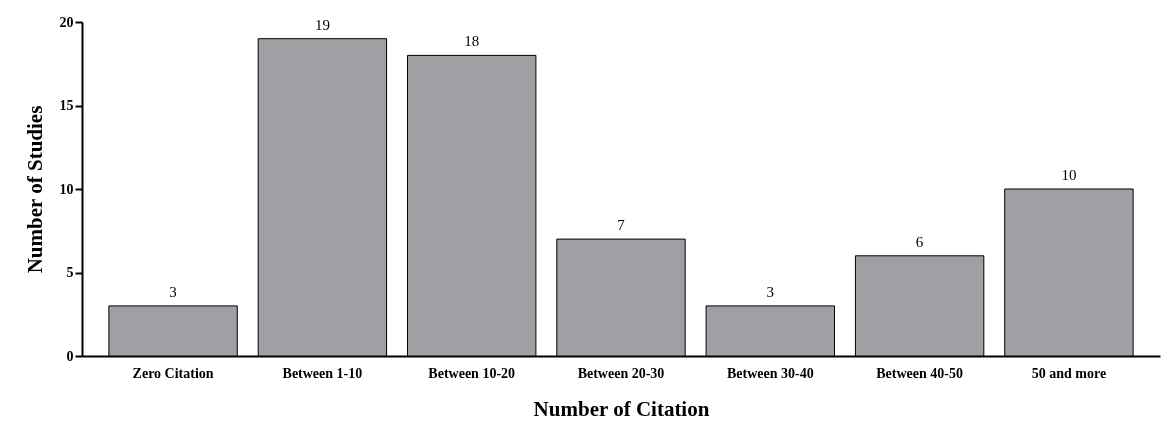 The image size is (1173, 435). What do you see at coordinates (70, 272) in the screenshot?
I see `y-tick-label: 5` at bounding box center [70, 272].